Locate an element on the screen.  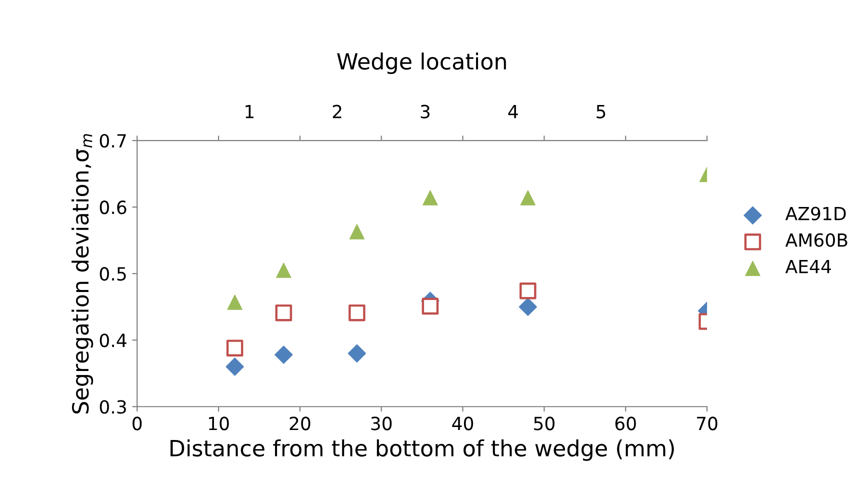
x-tick-label: 30 is located at coordinates (381, 423).